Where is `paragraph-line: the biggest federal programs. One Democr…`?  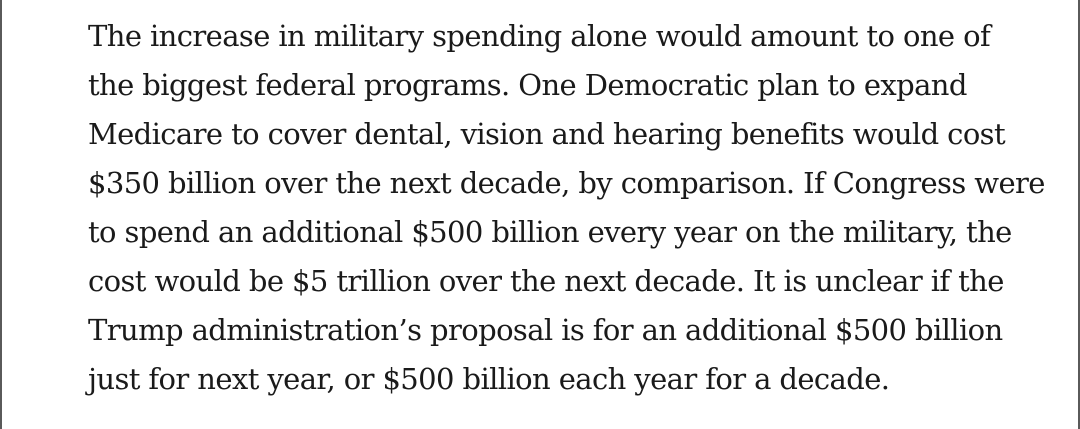
paragraph-line: the biggest federal programs. One Democr… is located at coordinates (527, 85).